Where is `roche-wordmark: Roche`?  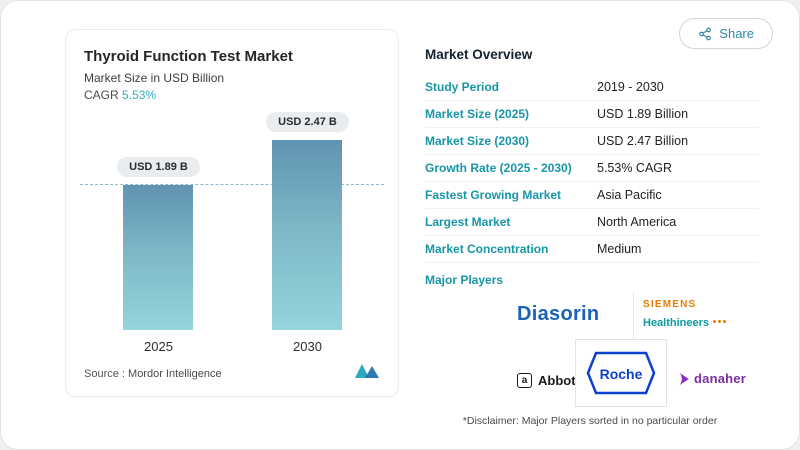
roche-wordmark: Roche is located at coordinates (621, 374).